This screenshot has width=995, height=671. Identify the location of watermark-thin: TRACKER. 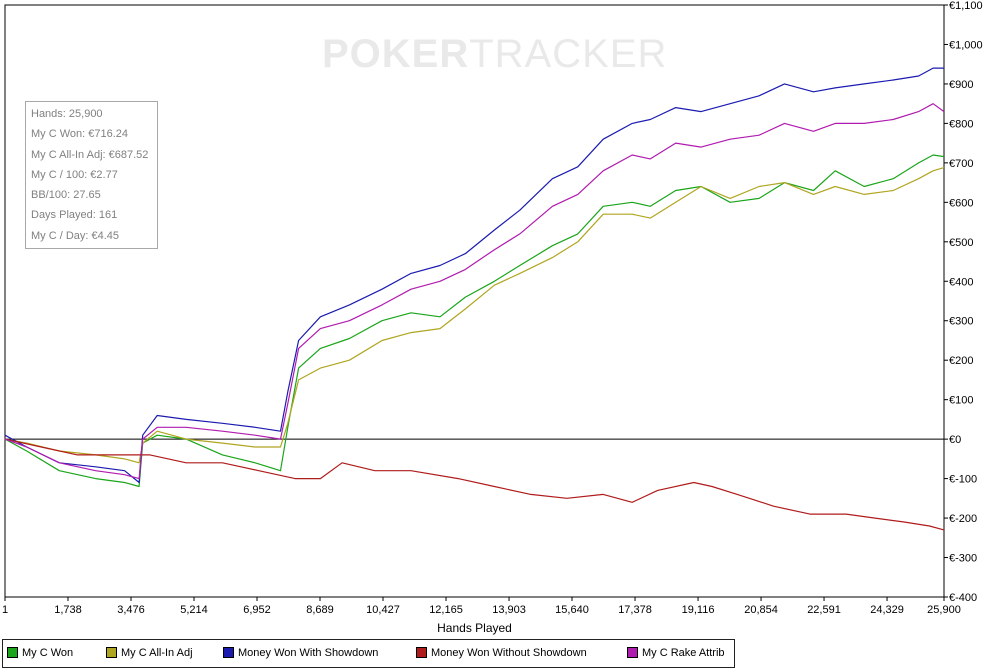
(568, 54).